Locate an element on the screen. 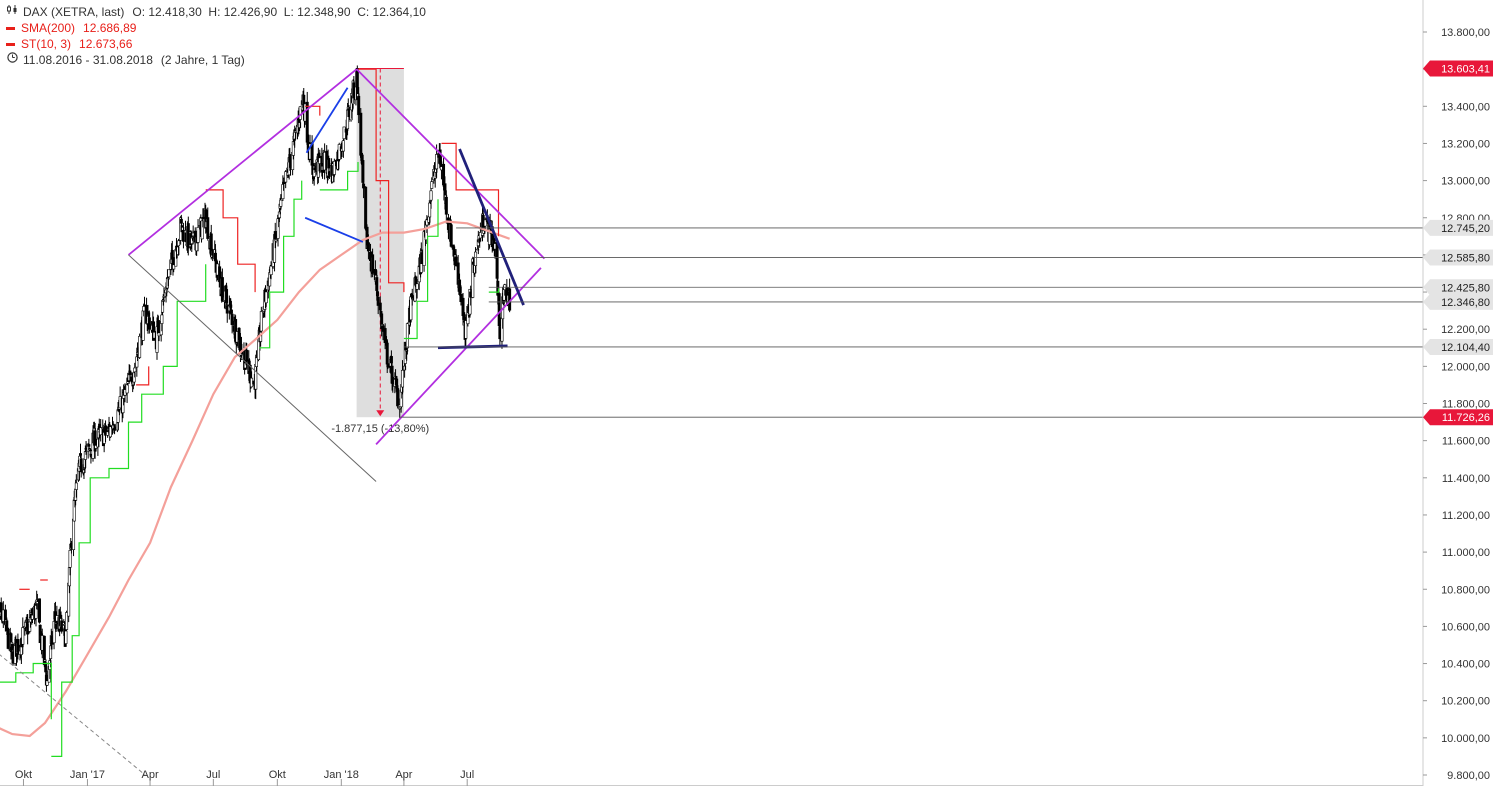  x-tick-label: Apr is located at coordinates (149, 775).